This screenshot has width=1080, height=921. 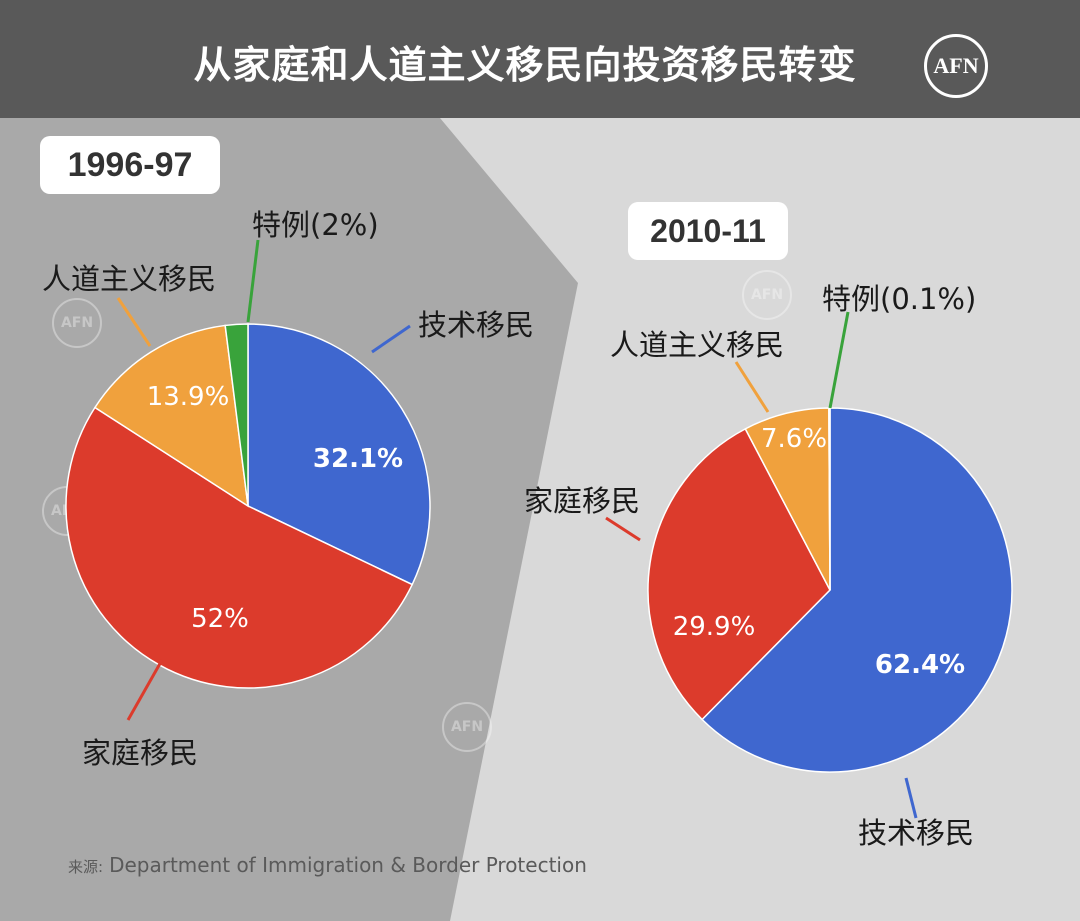 I want to click on label-humanitarian-1996: 人道主义移民, so click(x=129, y=279).